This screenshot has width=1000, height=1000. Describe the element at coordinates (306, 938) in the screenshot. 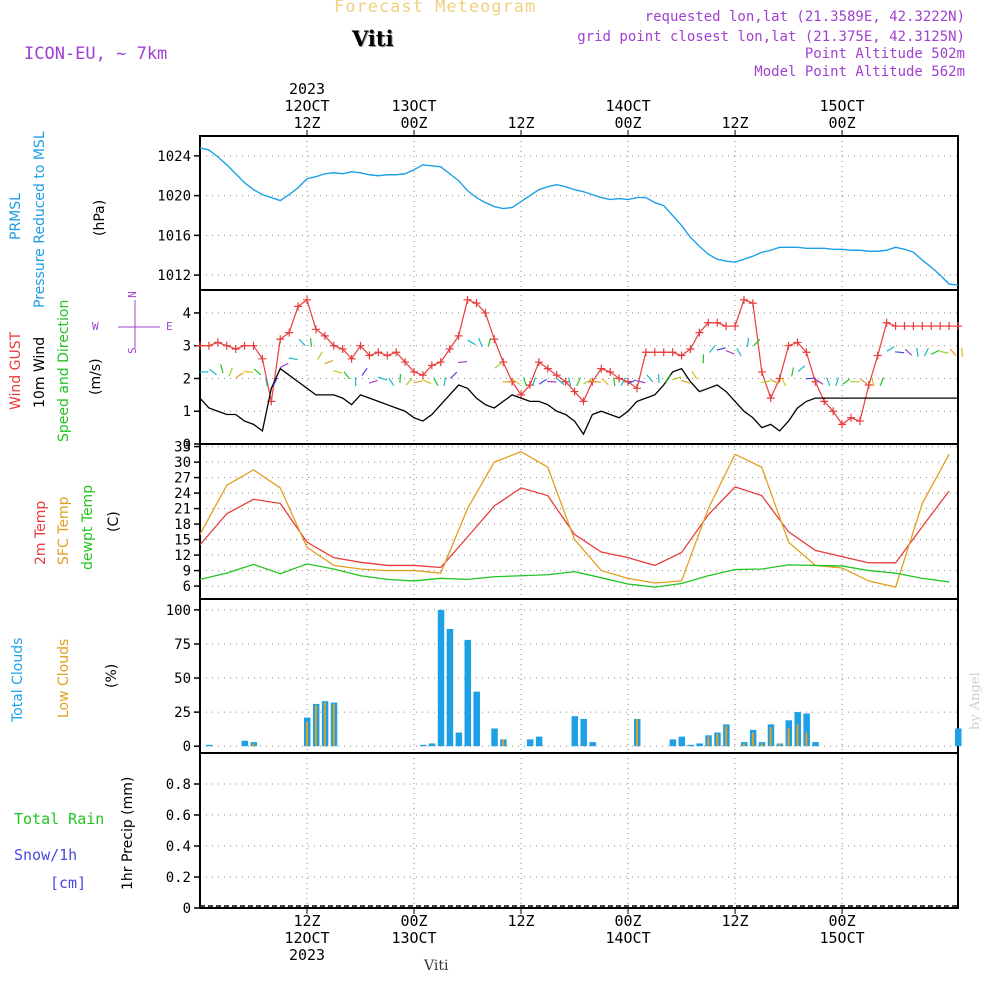

I see `time-label-bottom: 12OCT` at that location.